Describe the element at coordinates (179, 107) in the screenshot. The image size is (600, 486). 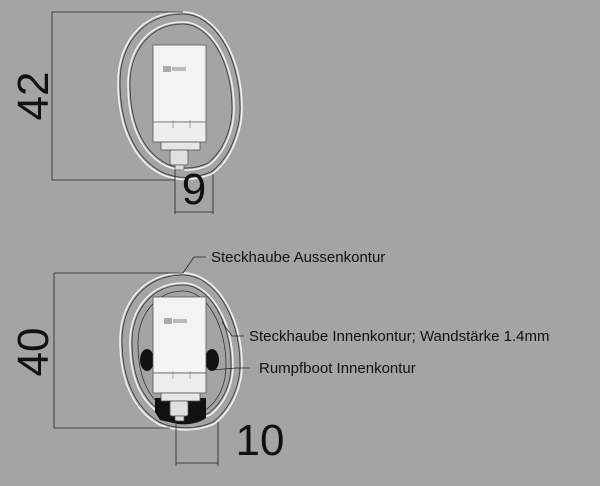
I see `top-component` at that location.